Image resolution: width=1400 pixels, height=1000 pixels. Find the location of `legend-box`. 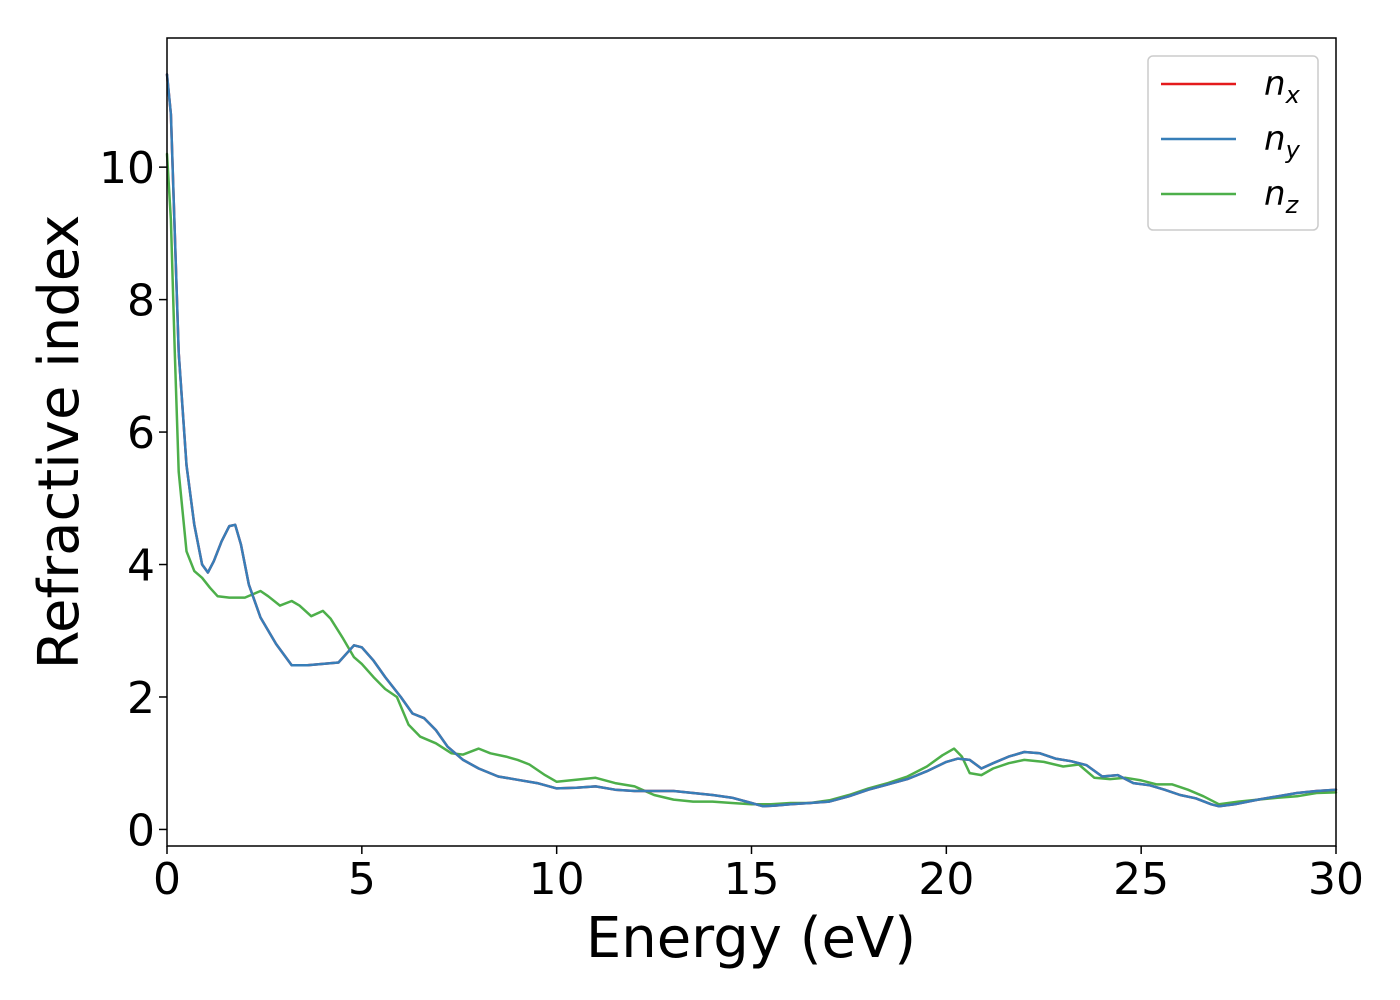

legend-box is located at coordinates (1233, 143).